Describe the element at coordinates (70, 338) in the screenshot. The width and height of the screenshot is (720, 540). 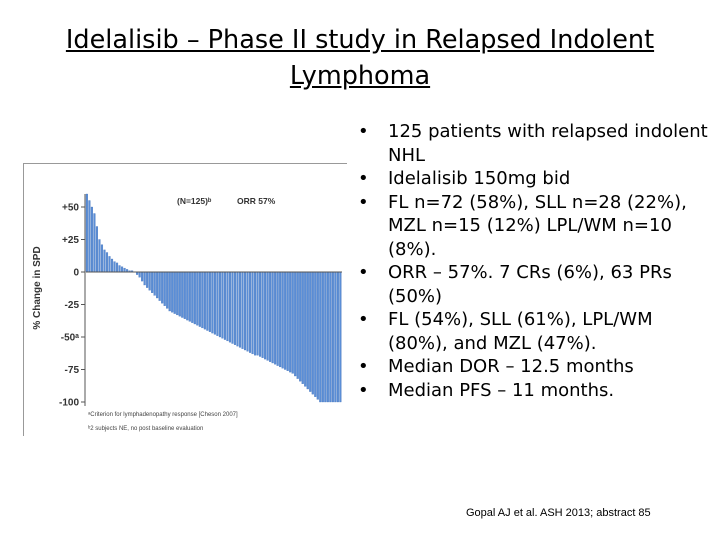
I see `y-tick-label: -50ᵃ` at that location.